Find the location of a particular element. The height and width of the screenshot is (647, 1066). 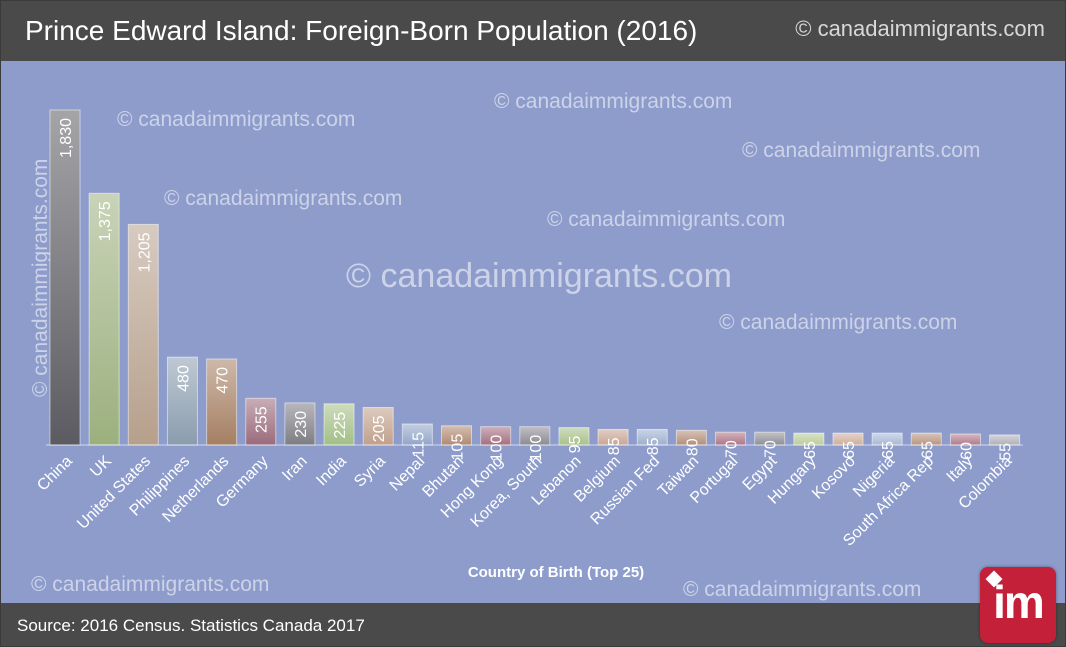

logo-text: im is located at coordinates (1019, 602).